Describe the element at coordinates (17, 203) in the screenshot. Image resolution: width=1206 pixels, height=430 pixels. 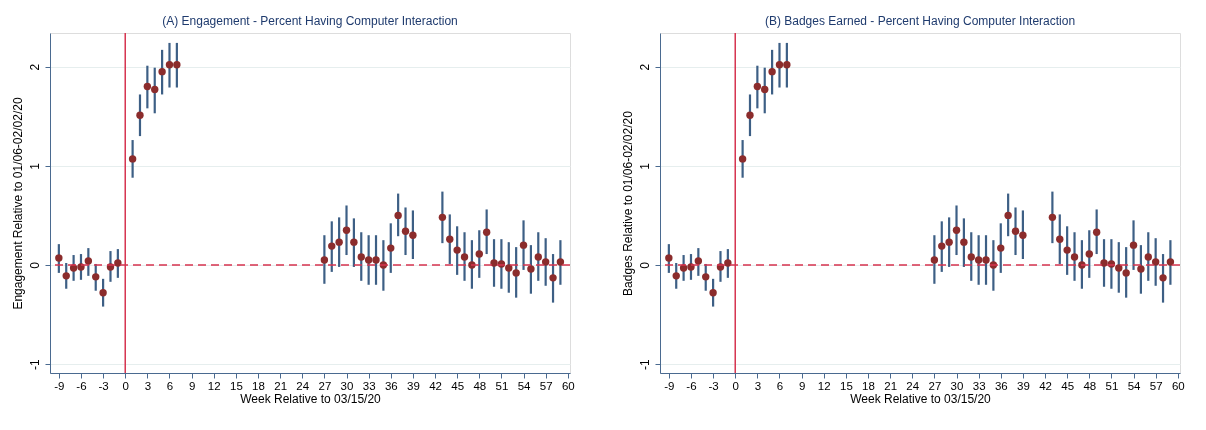
I see `y-axis-title: Engagement Relative to 01/06-02/02/20` at that location.